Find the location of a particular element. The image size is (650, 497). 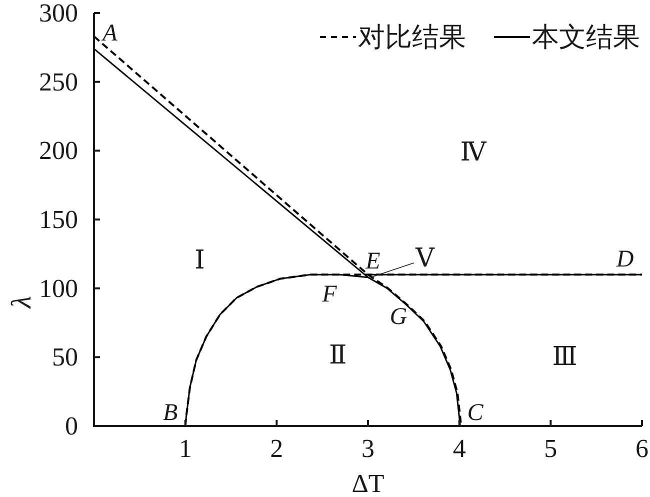

annotation: Ⅳ is located at coordinates (473, 152).